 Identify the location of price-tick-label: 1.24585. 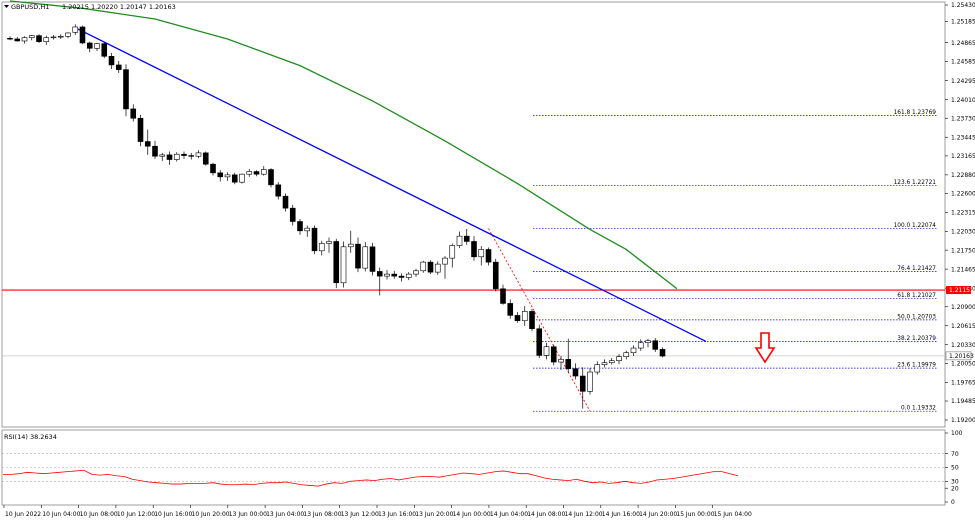
(963, 61).